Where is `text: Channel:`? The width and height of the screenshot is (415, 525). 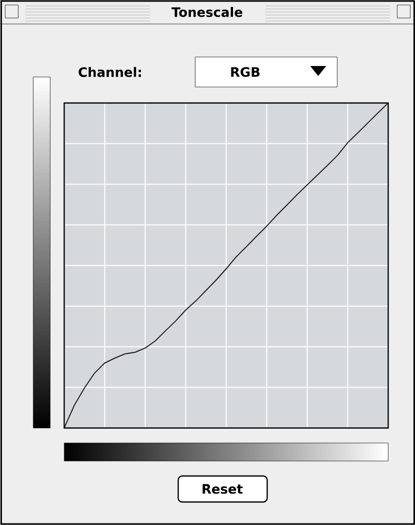 text: Channel: is located at coordinates (109, 72).